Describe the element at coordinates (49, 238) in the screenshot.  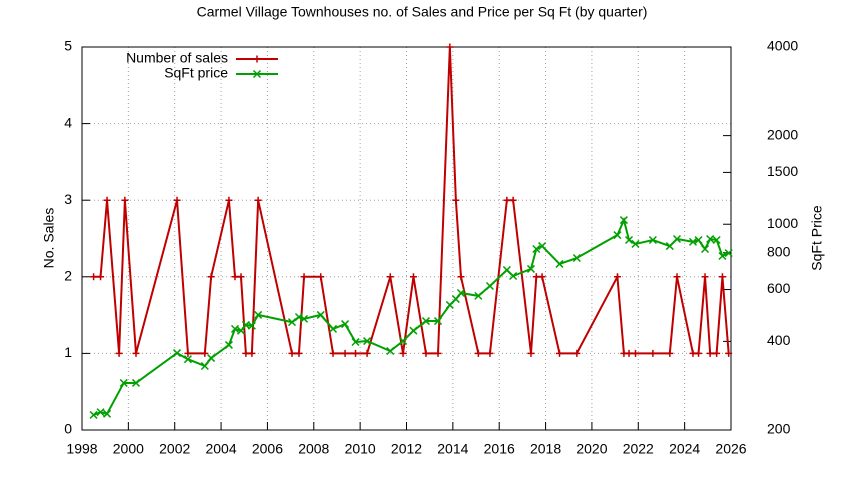
I see `y-axis-label: No. Sales` at that location.